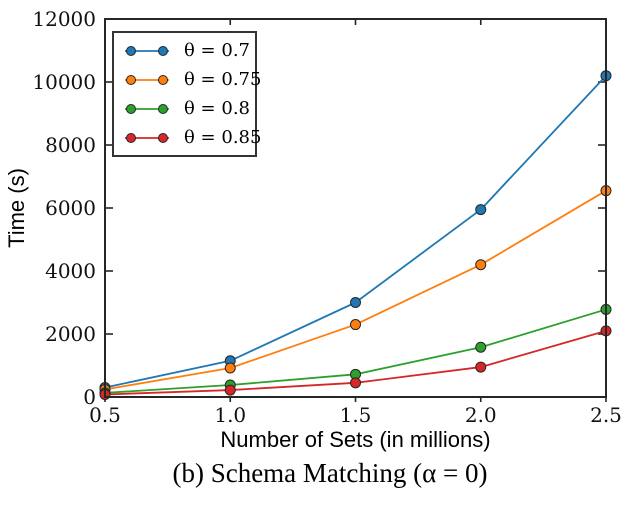 This screenshot has height=506, width=626. What do you see at coordinates (64, 82) in the screenshot?
I see `y-tick-label: 10000` at bounding box center [64, 82].